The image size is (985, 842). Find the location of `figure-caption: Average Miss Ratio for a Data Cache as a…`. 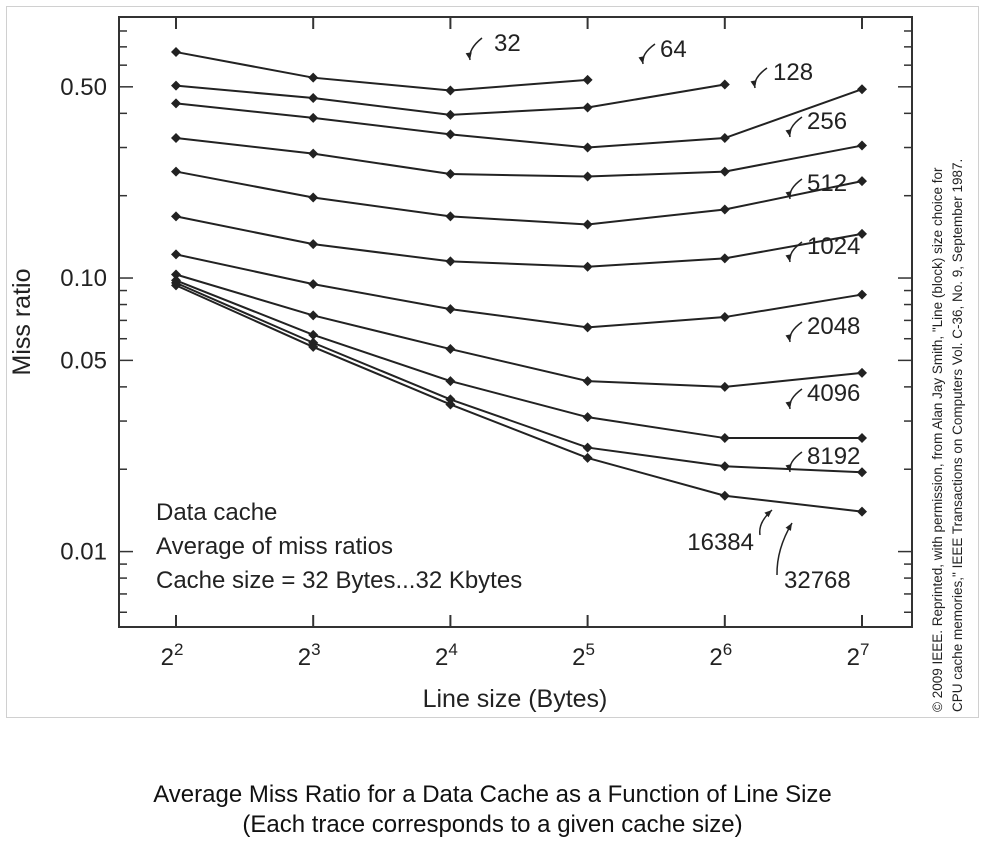

figure-caption: Average Miss Ratio for a Data Cache as a… is located at coordinates (492, 810).